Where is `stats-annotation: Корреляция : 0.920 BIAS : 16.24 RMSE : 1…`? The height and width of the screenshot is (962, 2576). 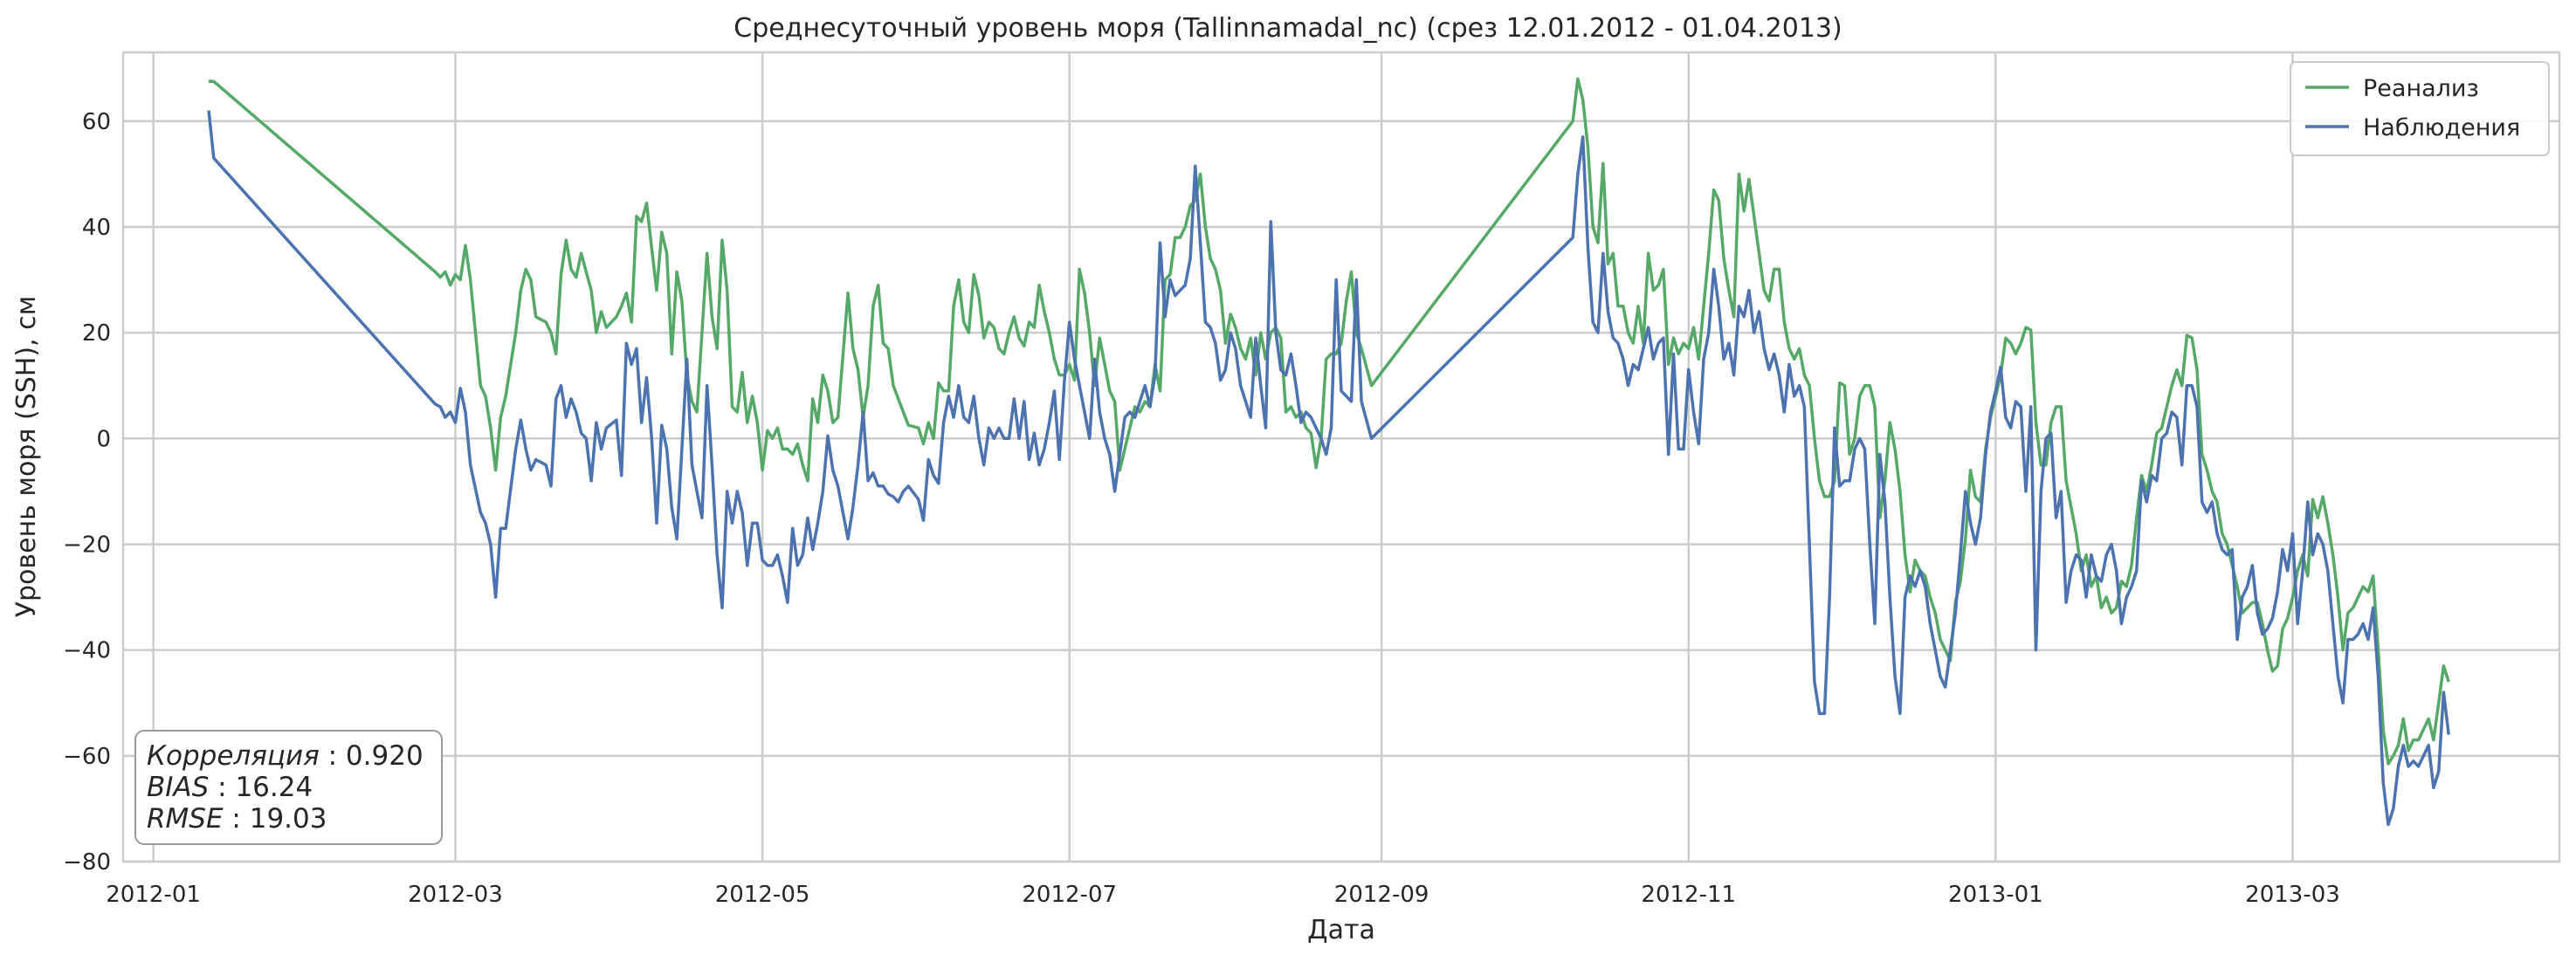
stats-annotation: Корреляция : 0.920 BIAS : 16.24 RMSE : 1… is located at coordinates (288, 787).